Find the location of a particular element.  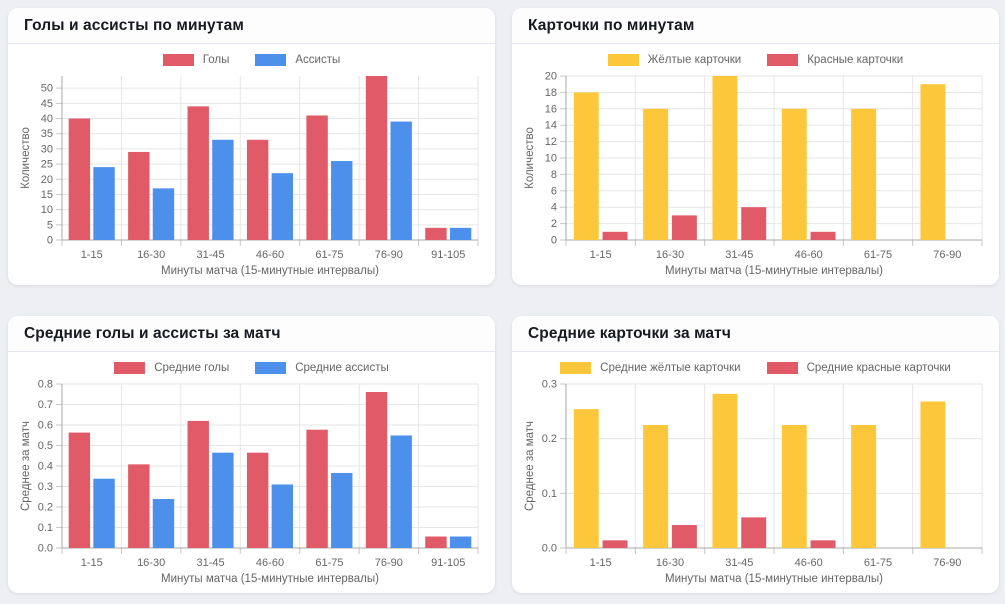

legend-item: Ассисты is located at coordinates (297, 60).